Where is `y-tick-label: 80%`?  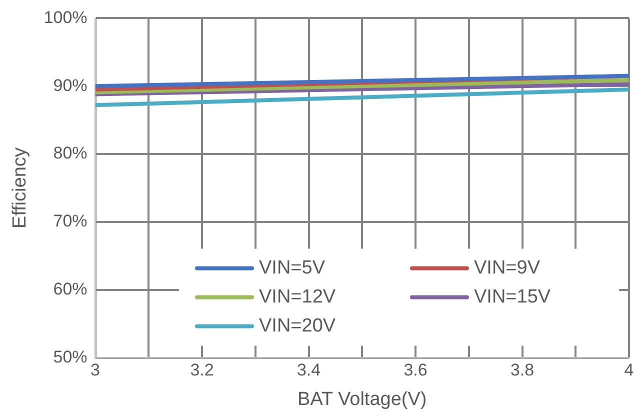 y-tick-label: 80% is located at coordinates (70, 153).